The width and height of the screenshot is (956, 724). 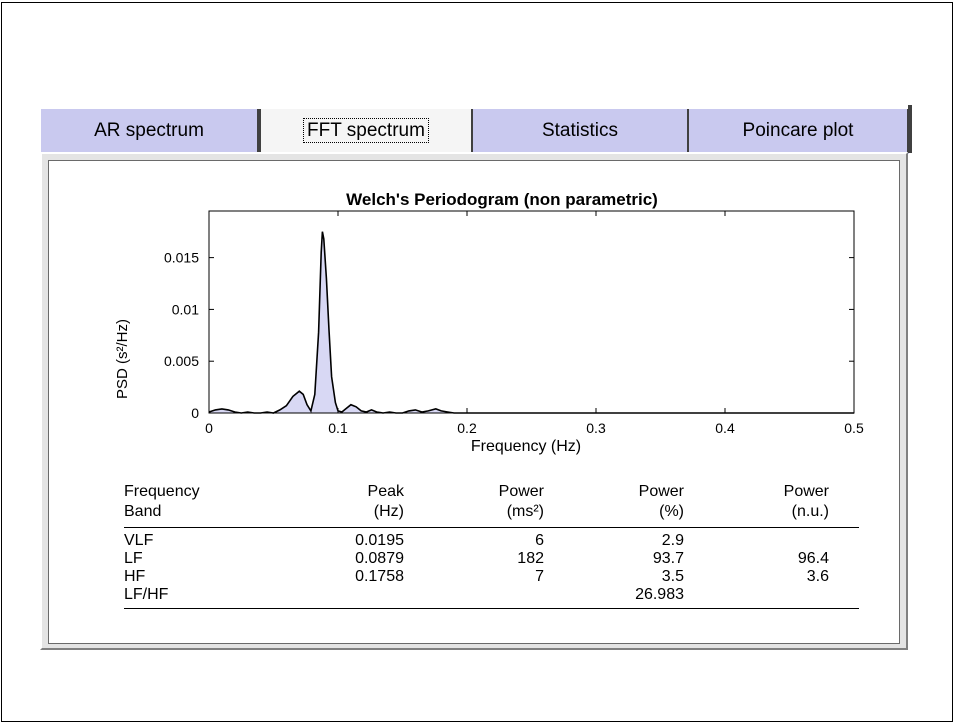 I want to click on tab-label: Statistics, so click(x=580, y=130).